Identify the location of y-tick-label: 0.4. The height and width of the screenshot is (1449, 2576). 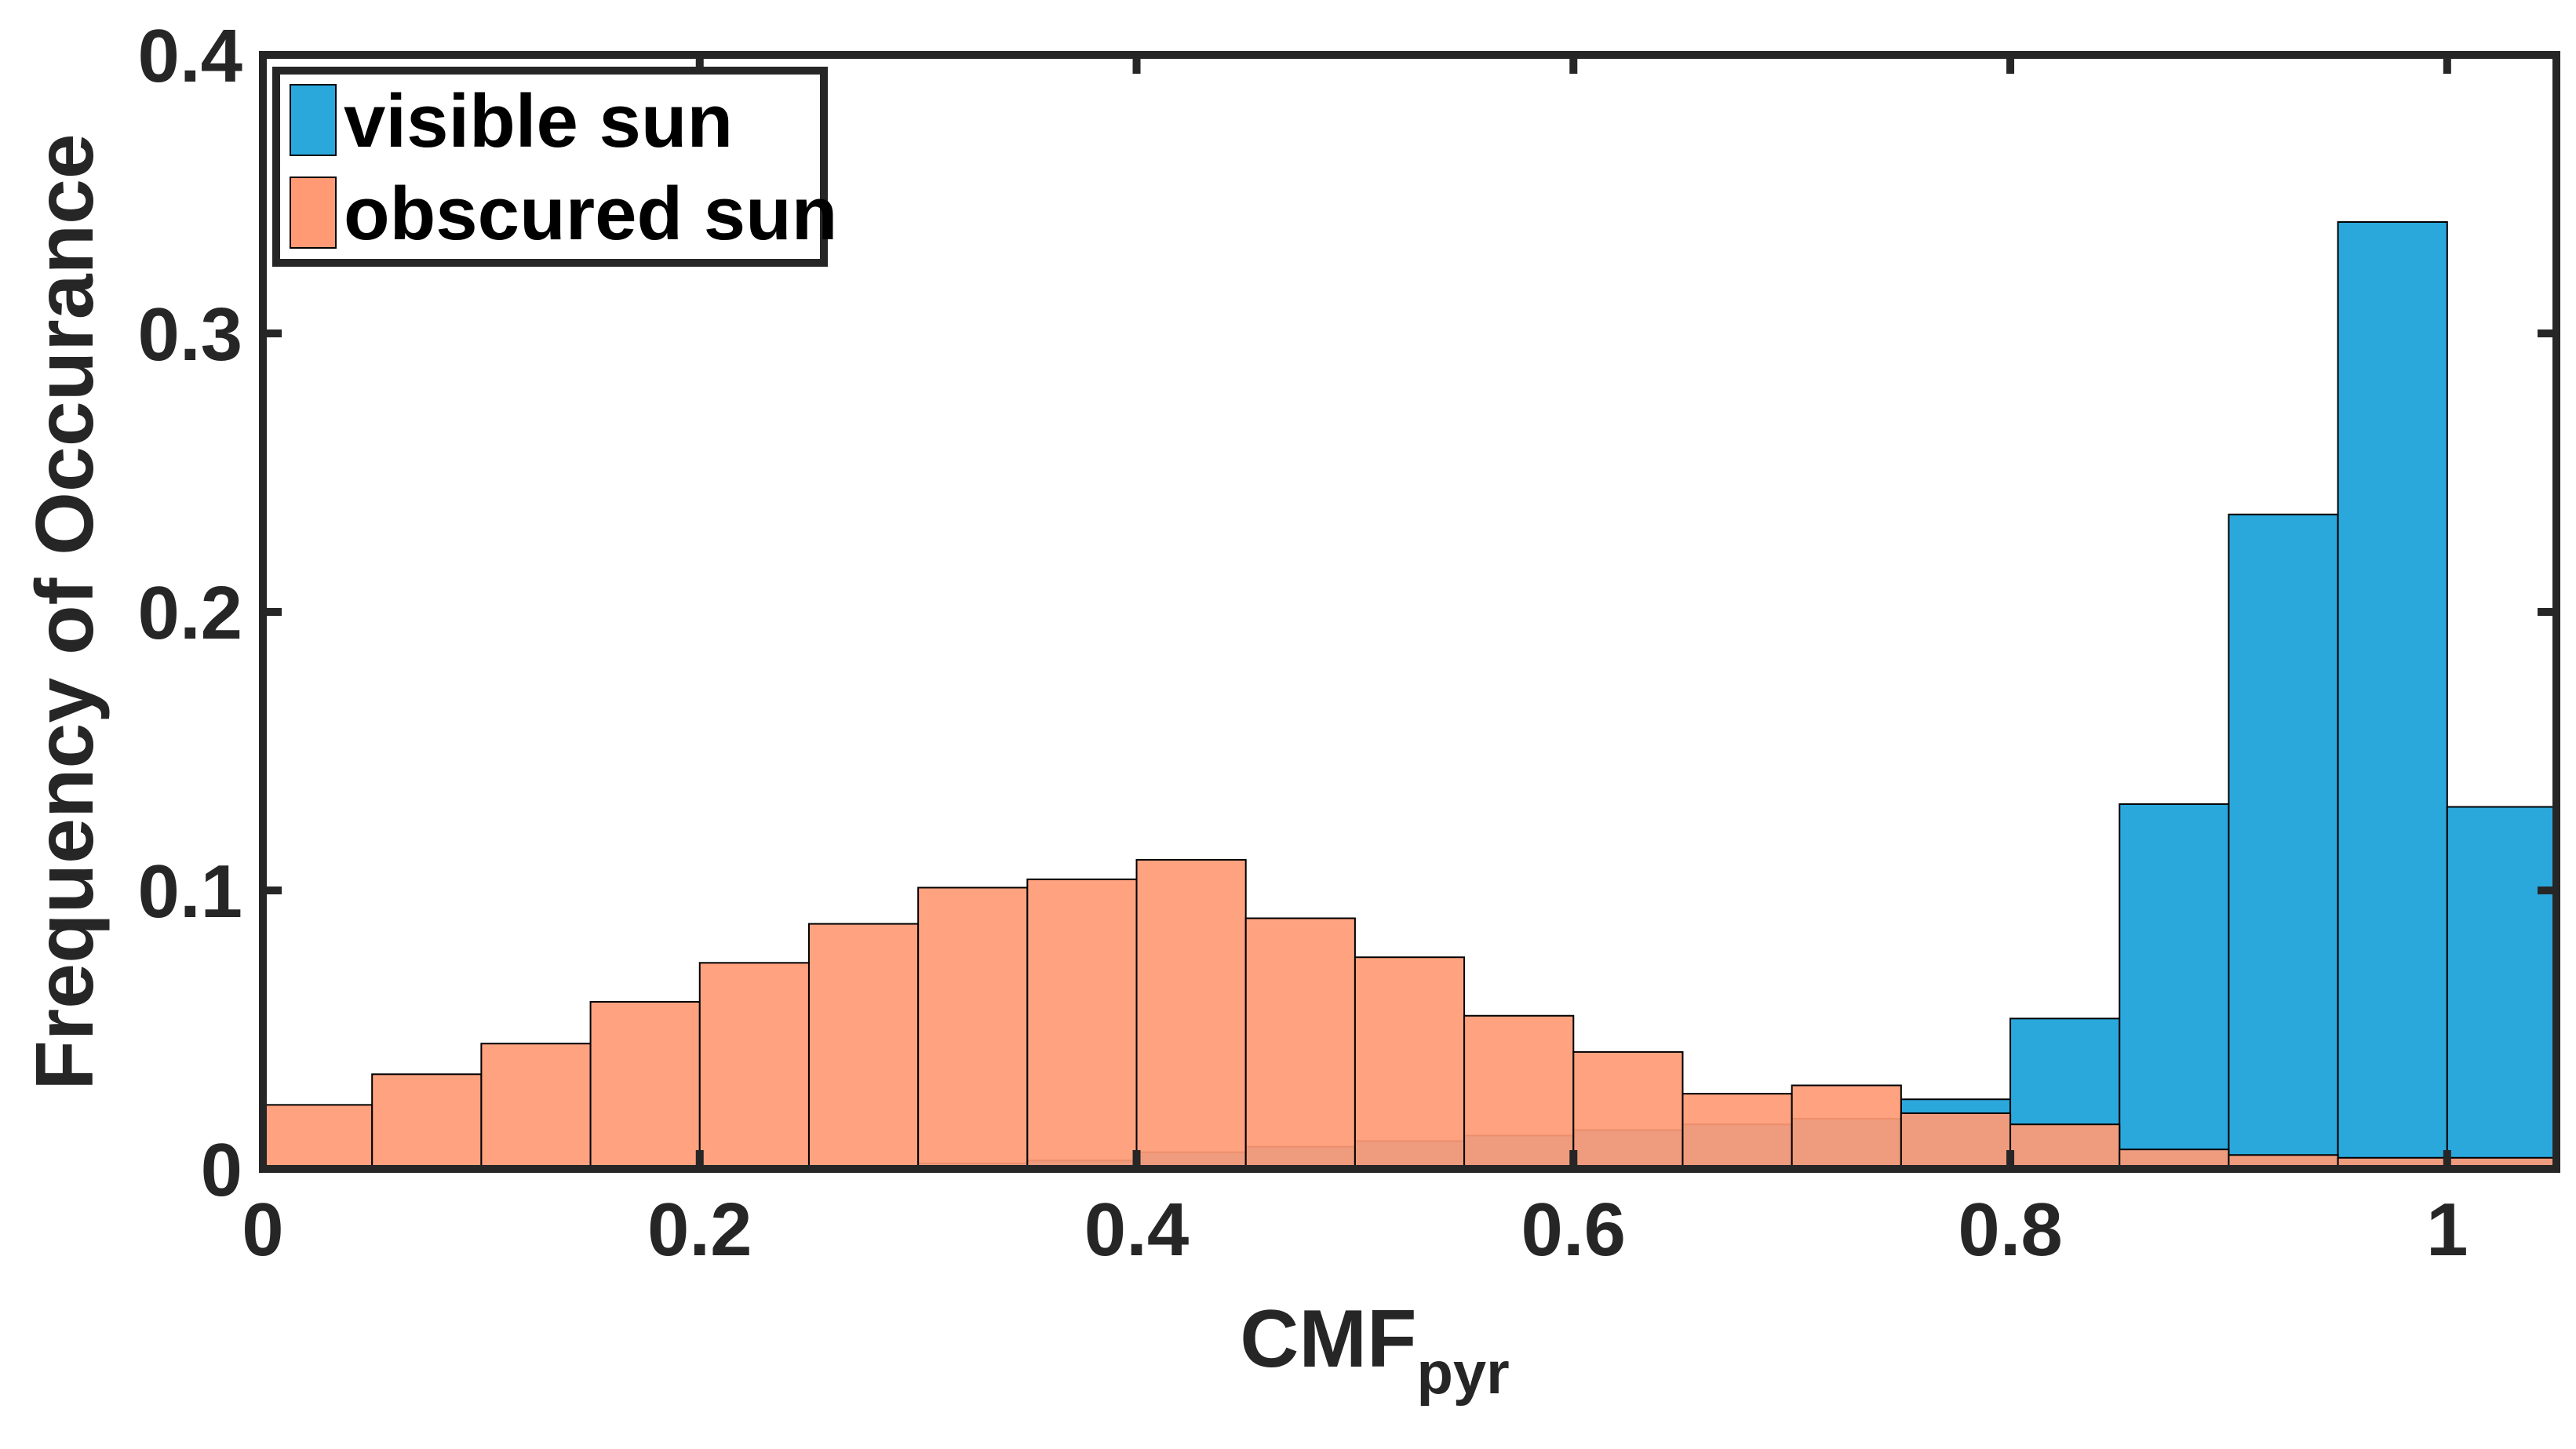
(190, 56).